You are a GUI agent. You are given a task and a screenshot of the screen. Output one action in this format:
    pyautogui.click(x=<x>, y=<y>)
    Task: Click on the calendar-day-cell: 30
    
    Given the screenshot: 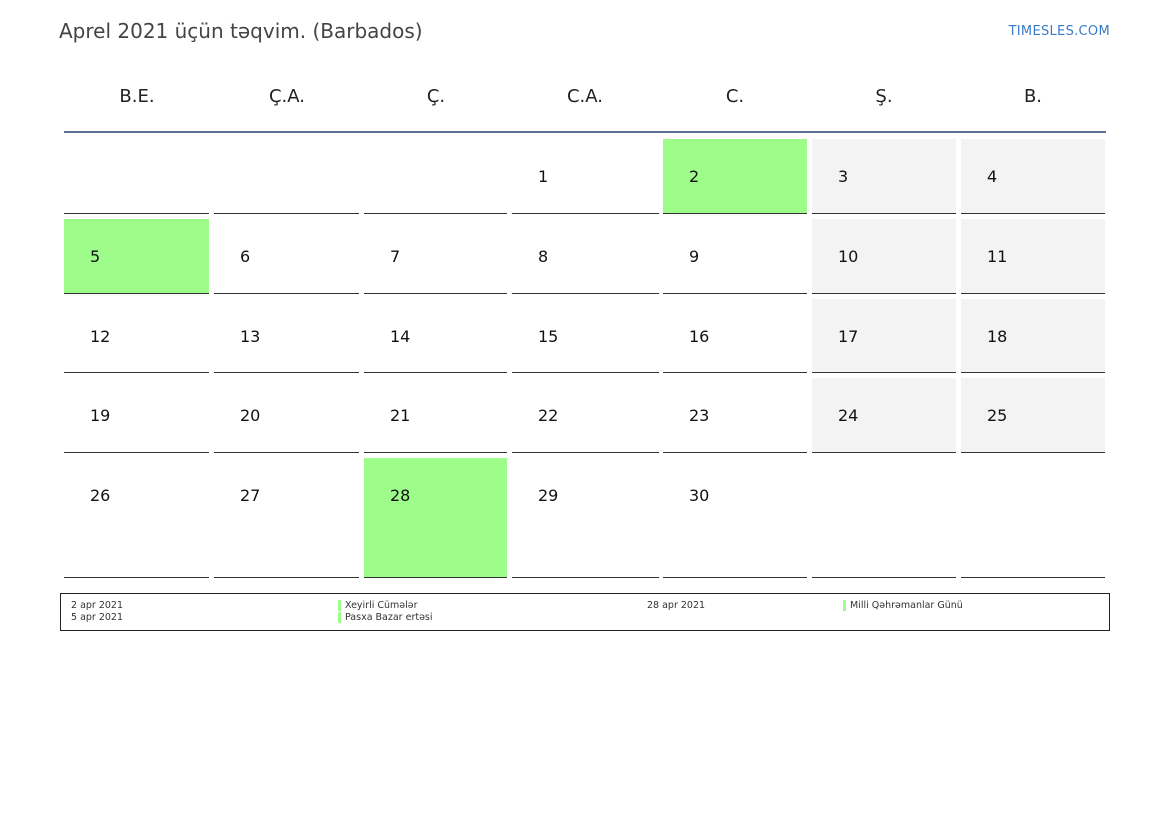 What is the action you would take?
    pyautogui.click(x=735, y=518)
    